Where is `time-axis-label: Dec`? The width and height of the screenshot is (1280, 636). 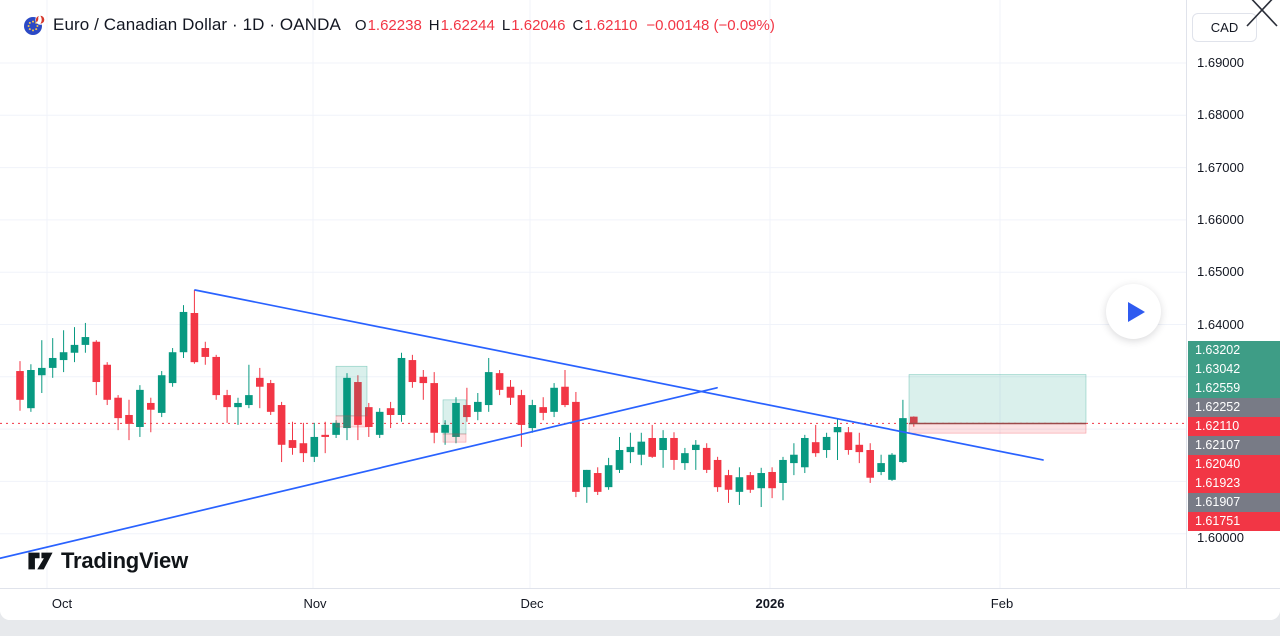
time-axis-label: Dec is located at coordinates (532, 603).